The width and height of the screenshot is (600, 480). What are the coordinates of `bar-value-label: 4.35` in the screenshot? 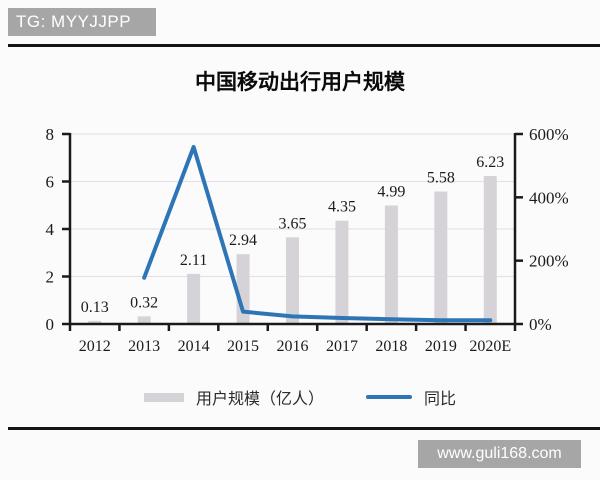 It's located at (342, 207).